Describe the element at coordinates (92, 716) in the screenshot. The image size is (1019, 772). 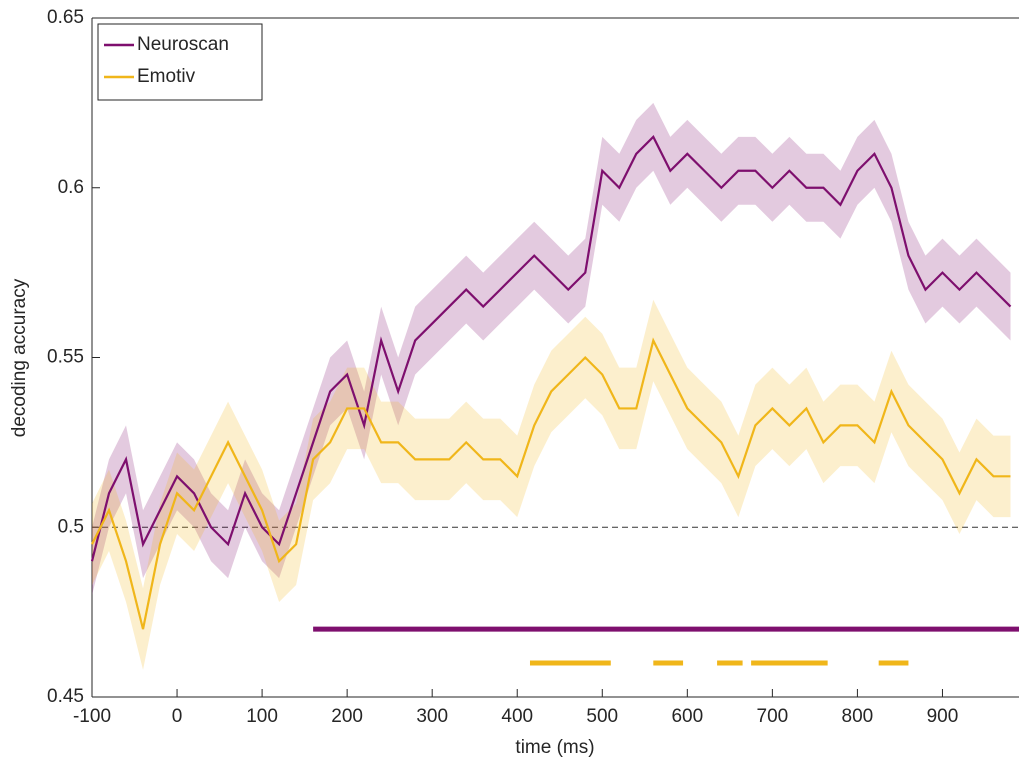
I see `x-tick-label: -100` at that location.